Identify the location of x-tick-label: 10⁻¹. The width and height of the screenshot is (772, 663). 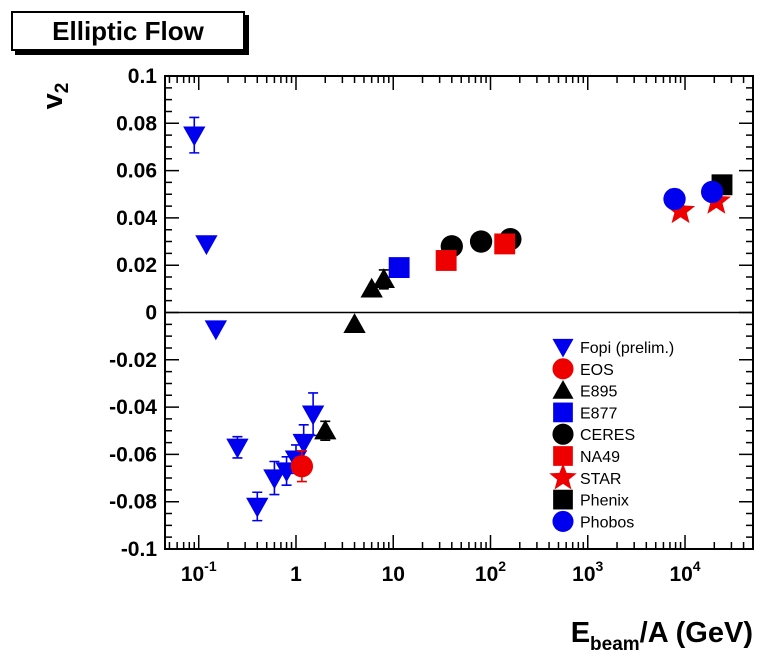
(199, 572).